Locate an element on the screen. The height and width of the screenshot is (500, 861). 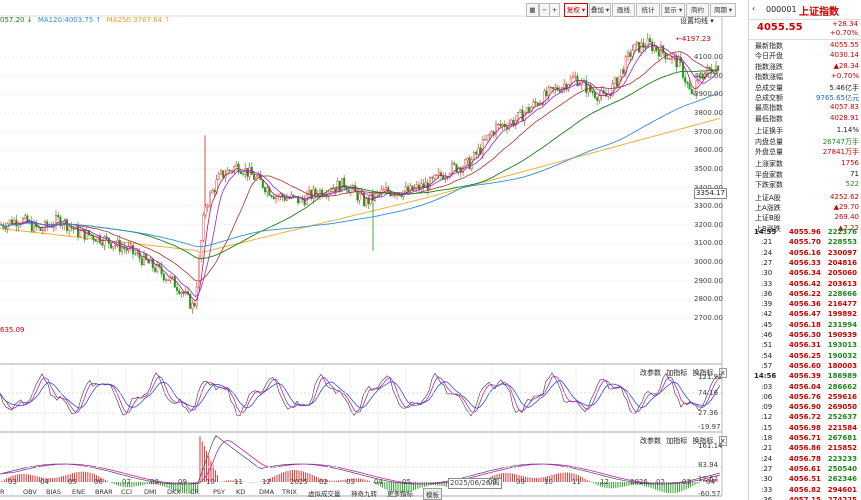
ma-legend-item: 057.20 ↓ is located at coordinates (16, 20).